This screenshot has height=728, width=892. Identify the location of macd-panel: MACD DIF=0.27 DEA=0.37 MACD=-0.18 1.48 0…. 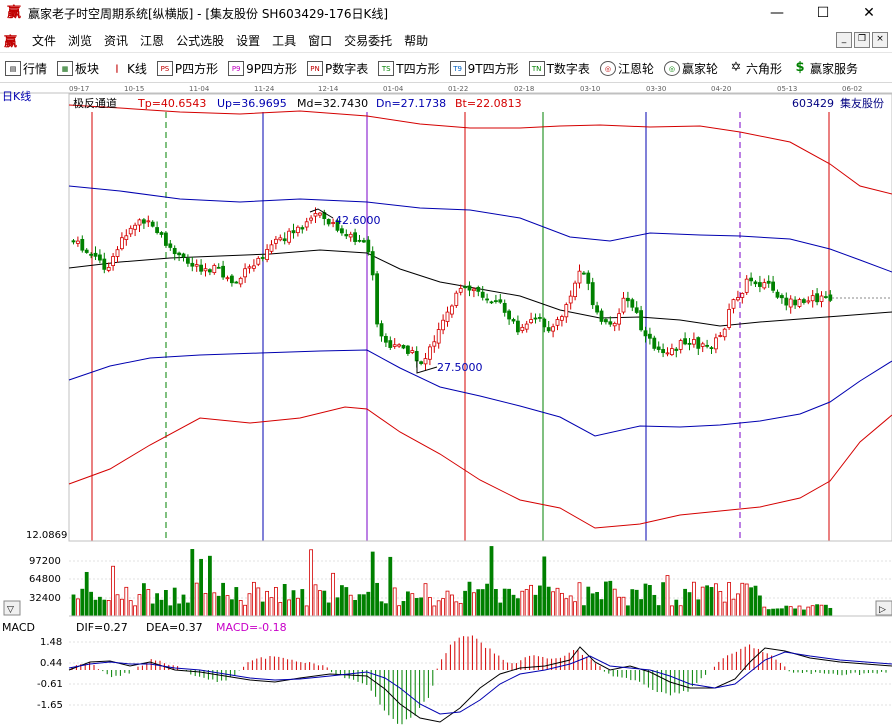
(447, 673).